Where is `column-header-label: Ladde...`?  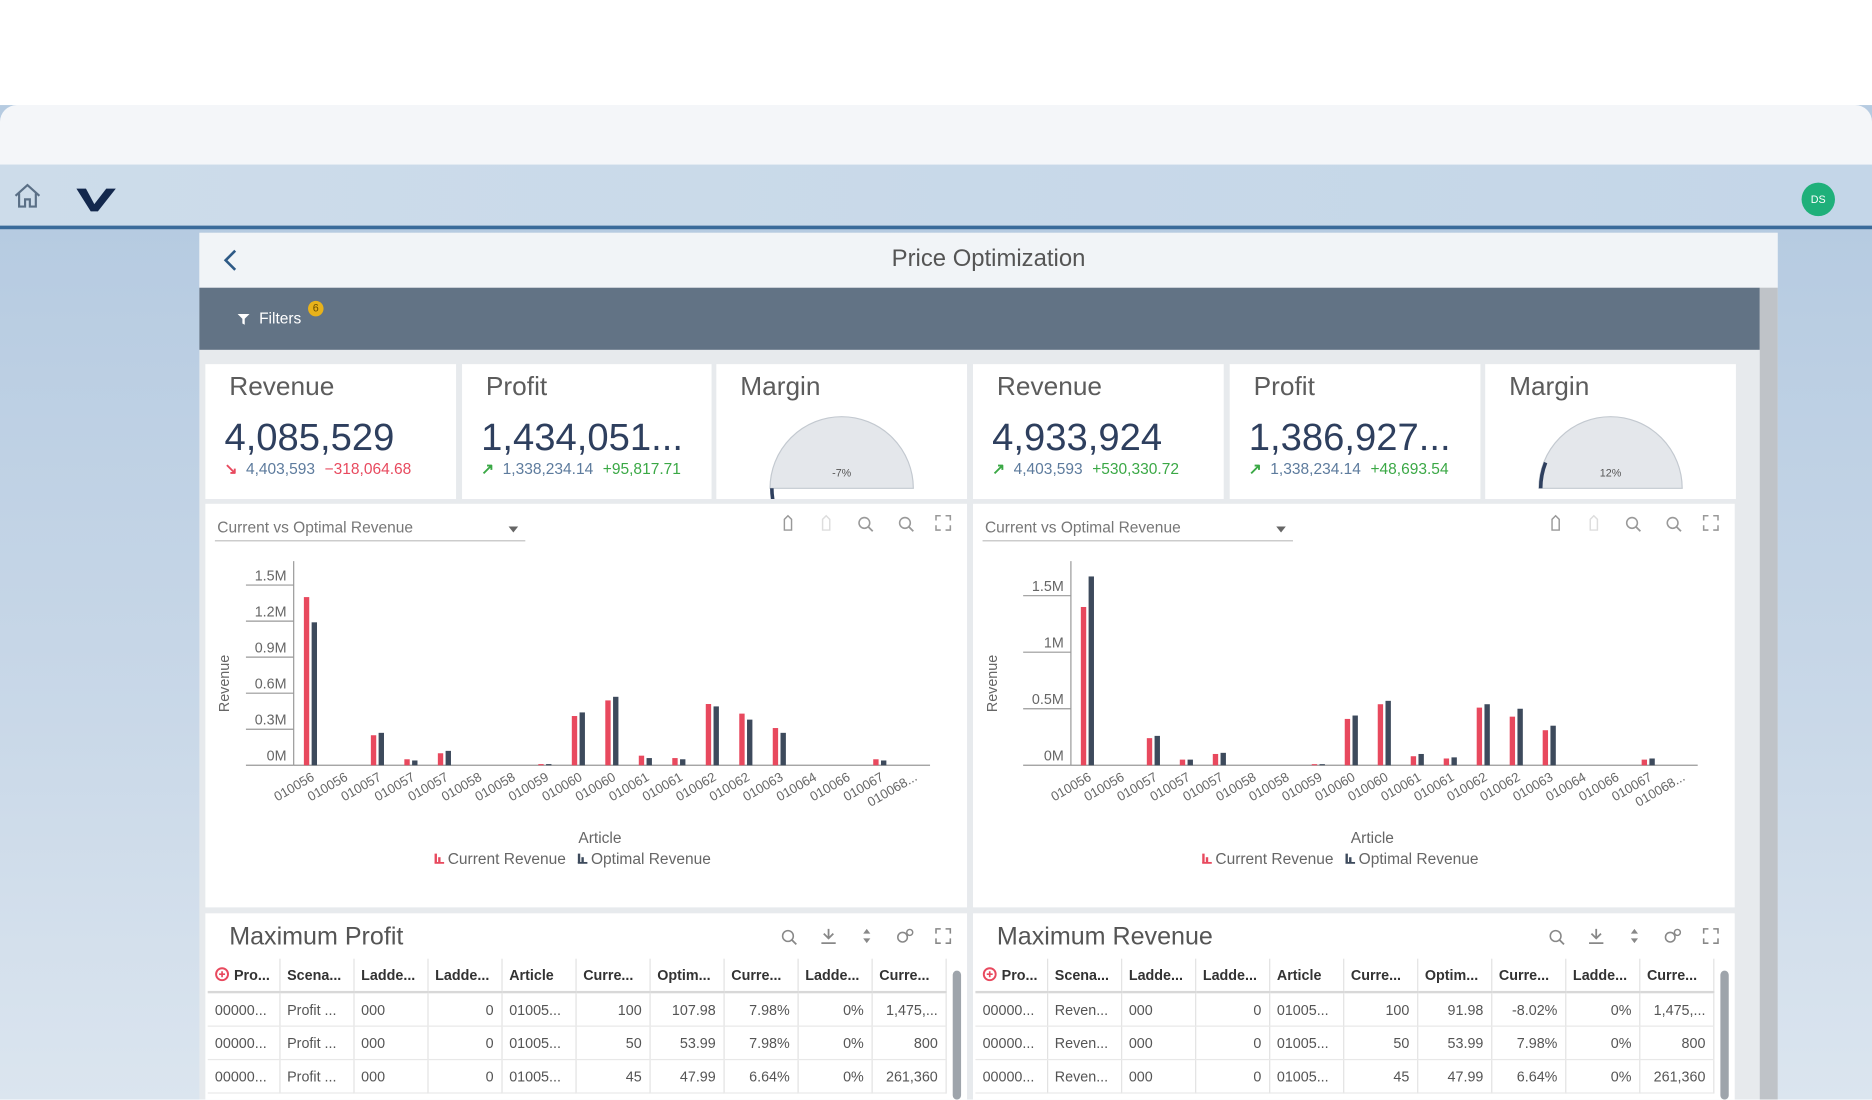 column-header-label: Ladde... is located at coordinates (1600, 974).